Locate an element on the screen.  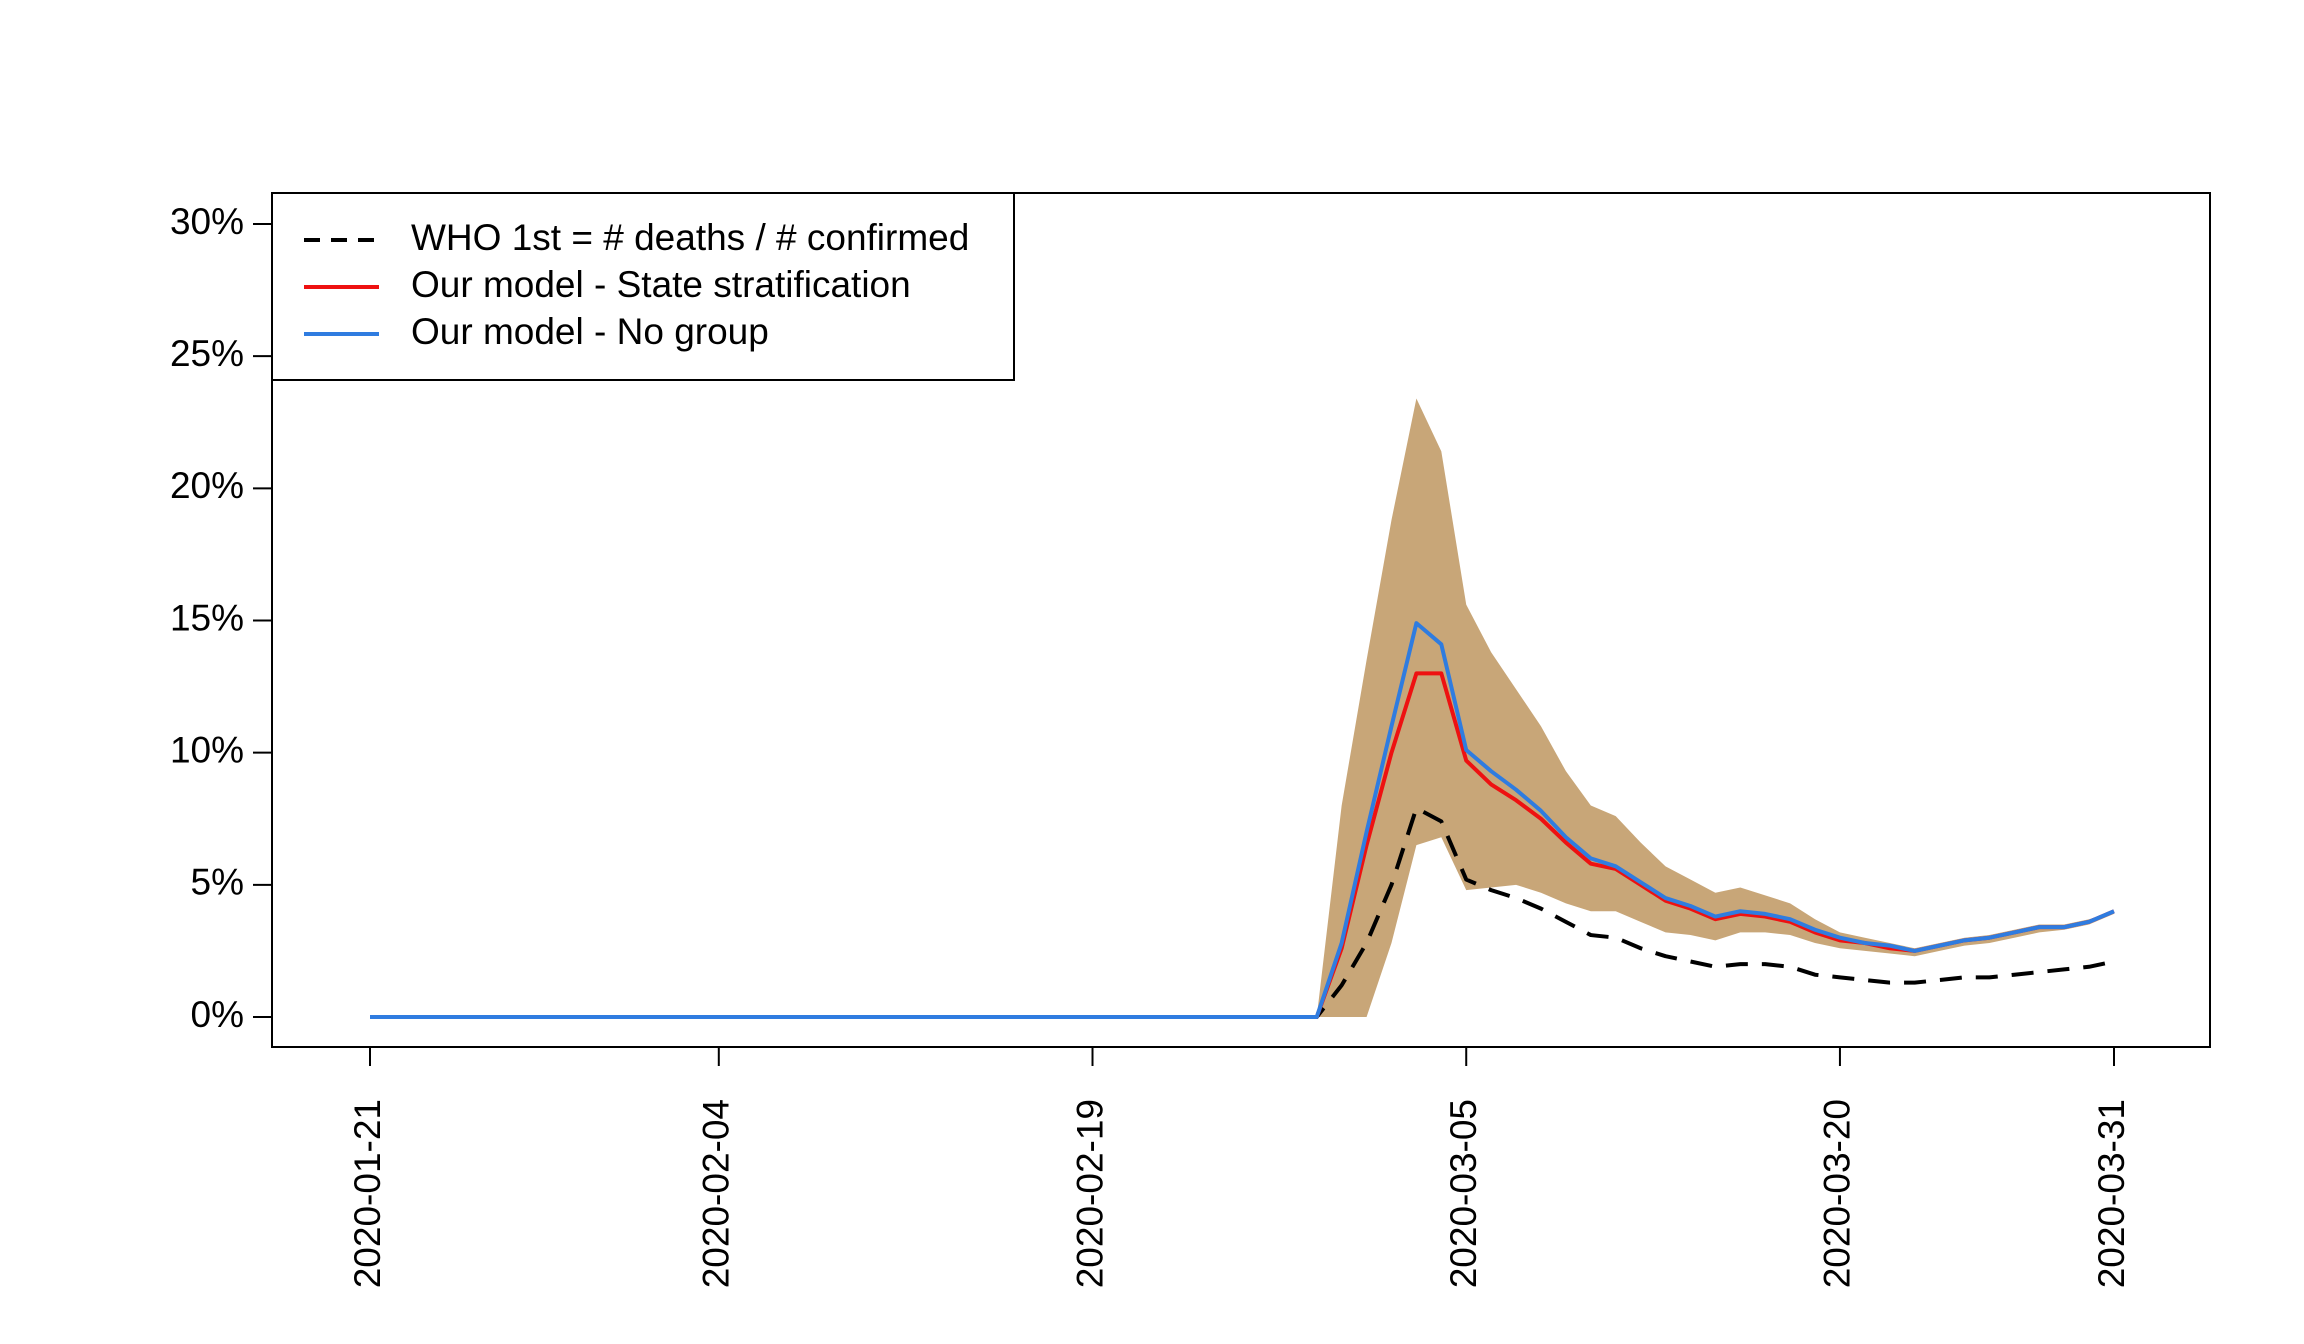
x-tick-label: 2020-03-05 is located at coordinates (1463, 1193).